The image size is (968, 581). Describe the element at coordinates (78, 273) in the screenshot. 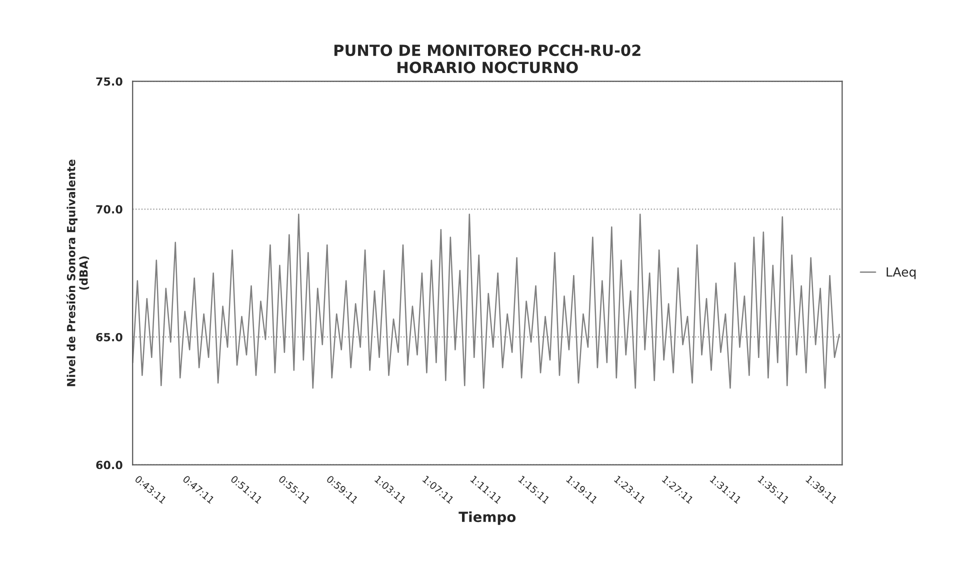

I see `y-axis-title: Nivel de Presión Sonora Equivalente (dBA)` at that location.